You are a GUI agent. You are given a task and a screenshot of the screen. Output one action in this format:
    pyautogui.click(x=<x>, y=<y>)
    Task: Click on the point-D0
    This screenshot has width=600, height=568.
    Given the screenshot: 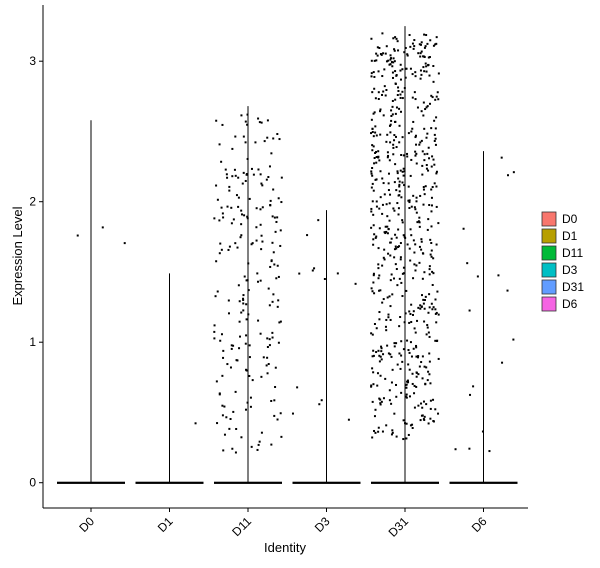 What is the action you would take?
    pyautogui.click(x=102, y=227)
    